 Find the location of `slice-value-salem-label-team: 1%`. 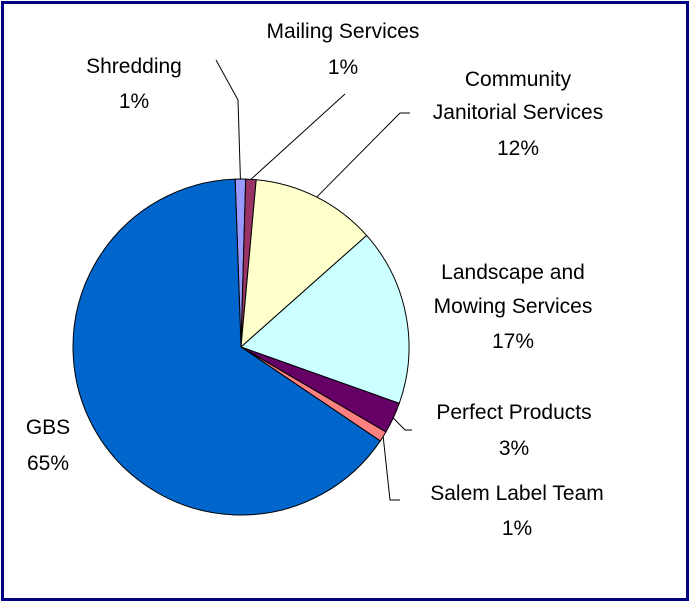

slice-value-salem-label-team: 1% is located at coordinates (517, 528).